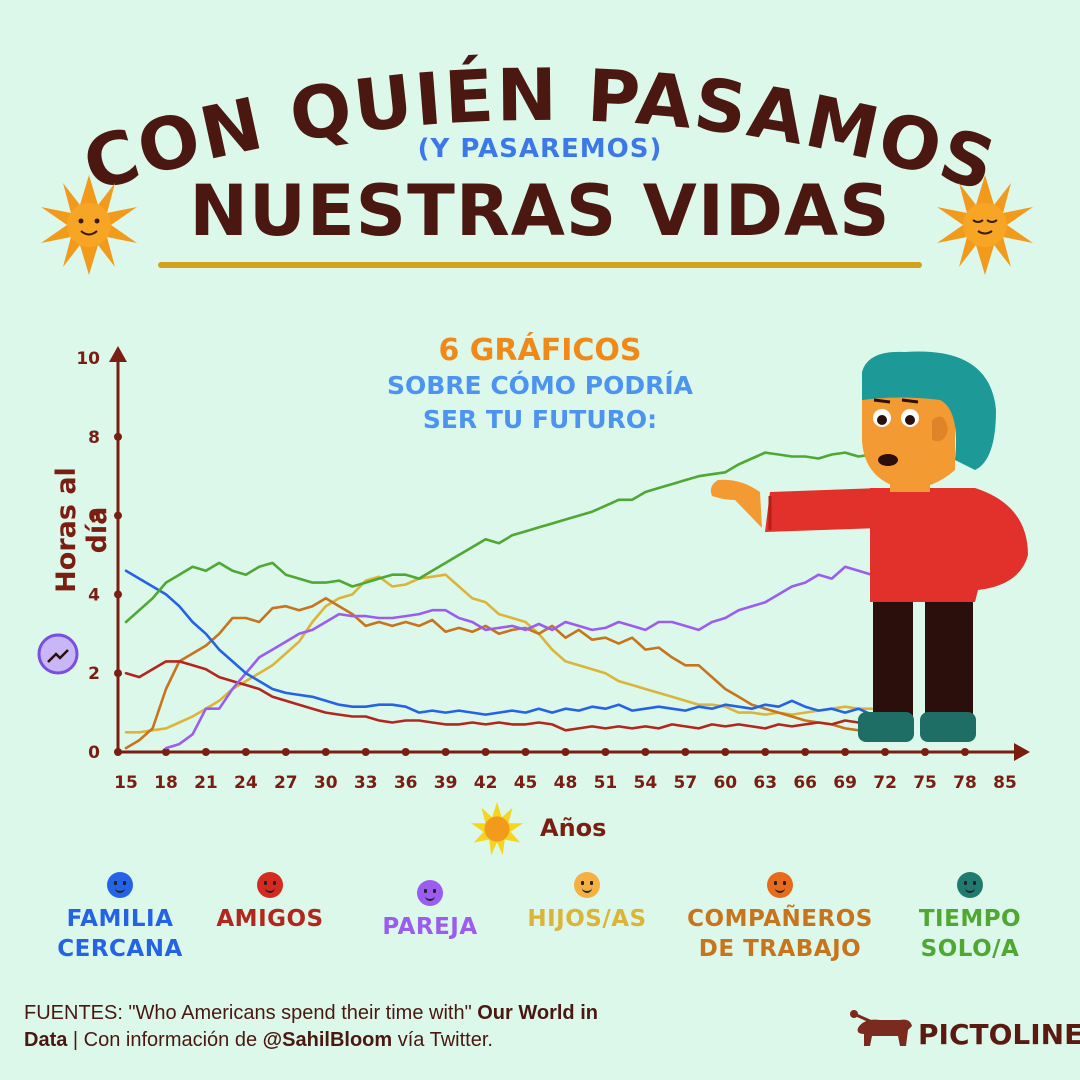 Image resolution: width=1080 pixels, height=1080 pixels. Describe the element at coordinates (869, 546) in the screenshot. I see `character-illustration` at that location.